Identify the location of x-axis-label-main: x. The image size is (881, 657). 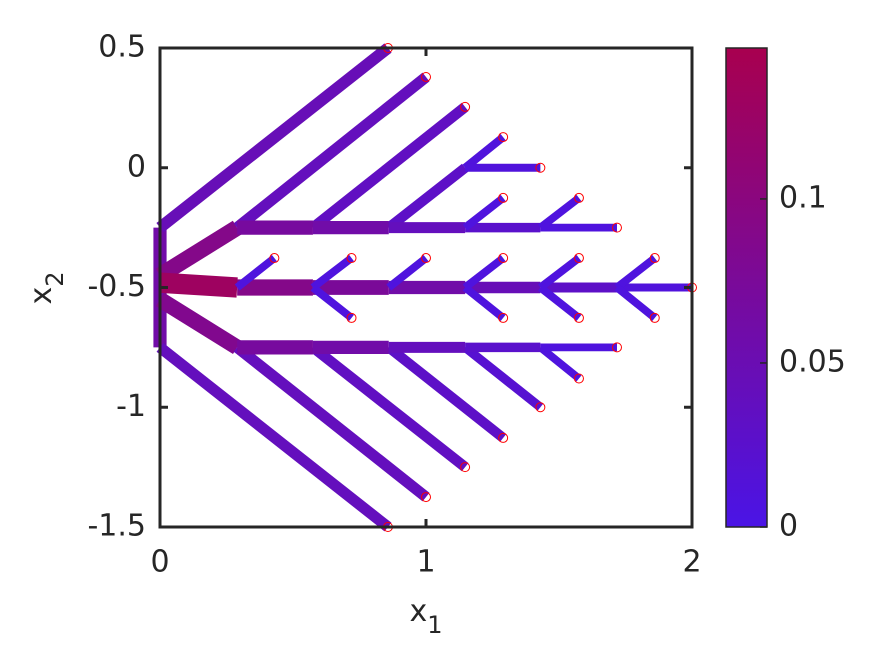
(418, 611).